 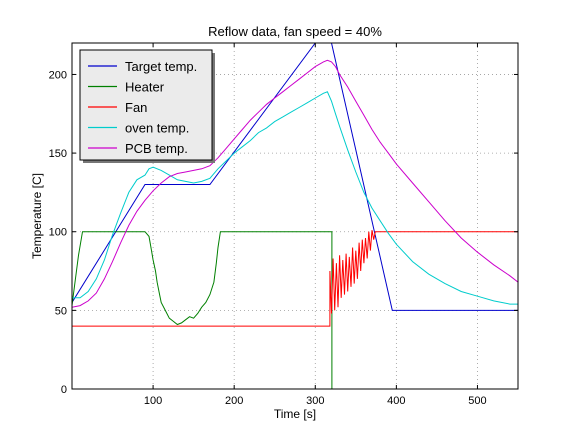 What do you see at coordinates (161, 66) in the screenshot?
I see `legend-label-0: Target temp.` at bounding box center [161, 66].